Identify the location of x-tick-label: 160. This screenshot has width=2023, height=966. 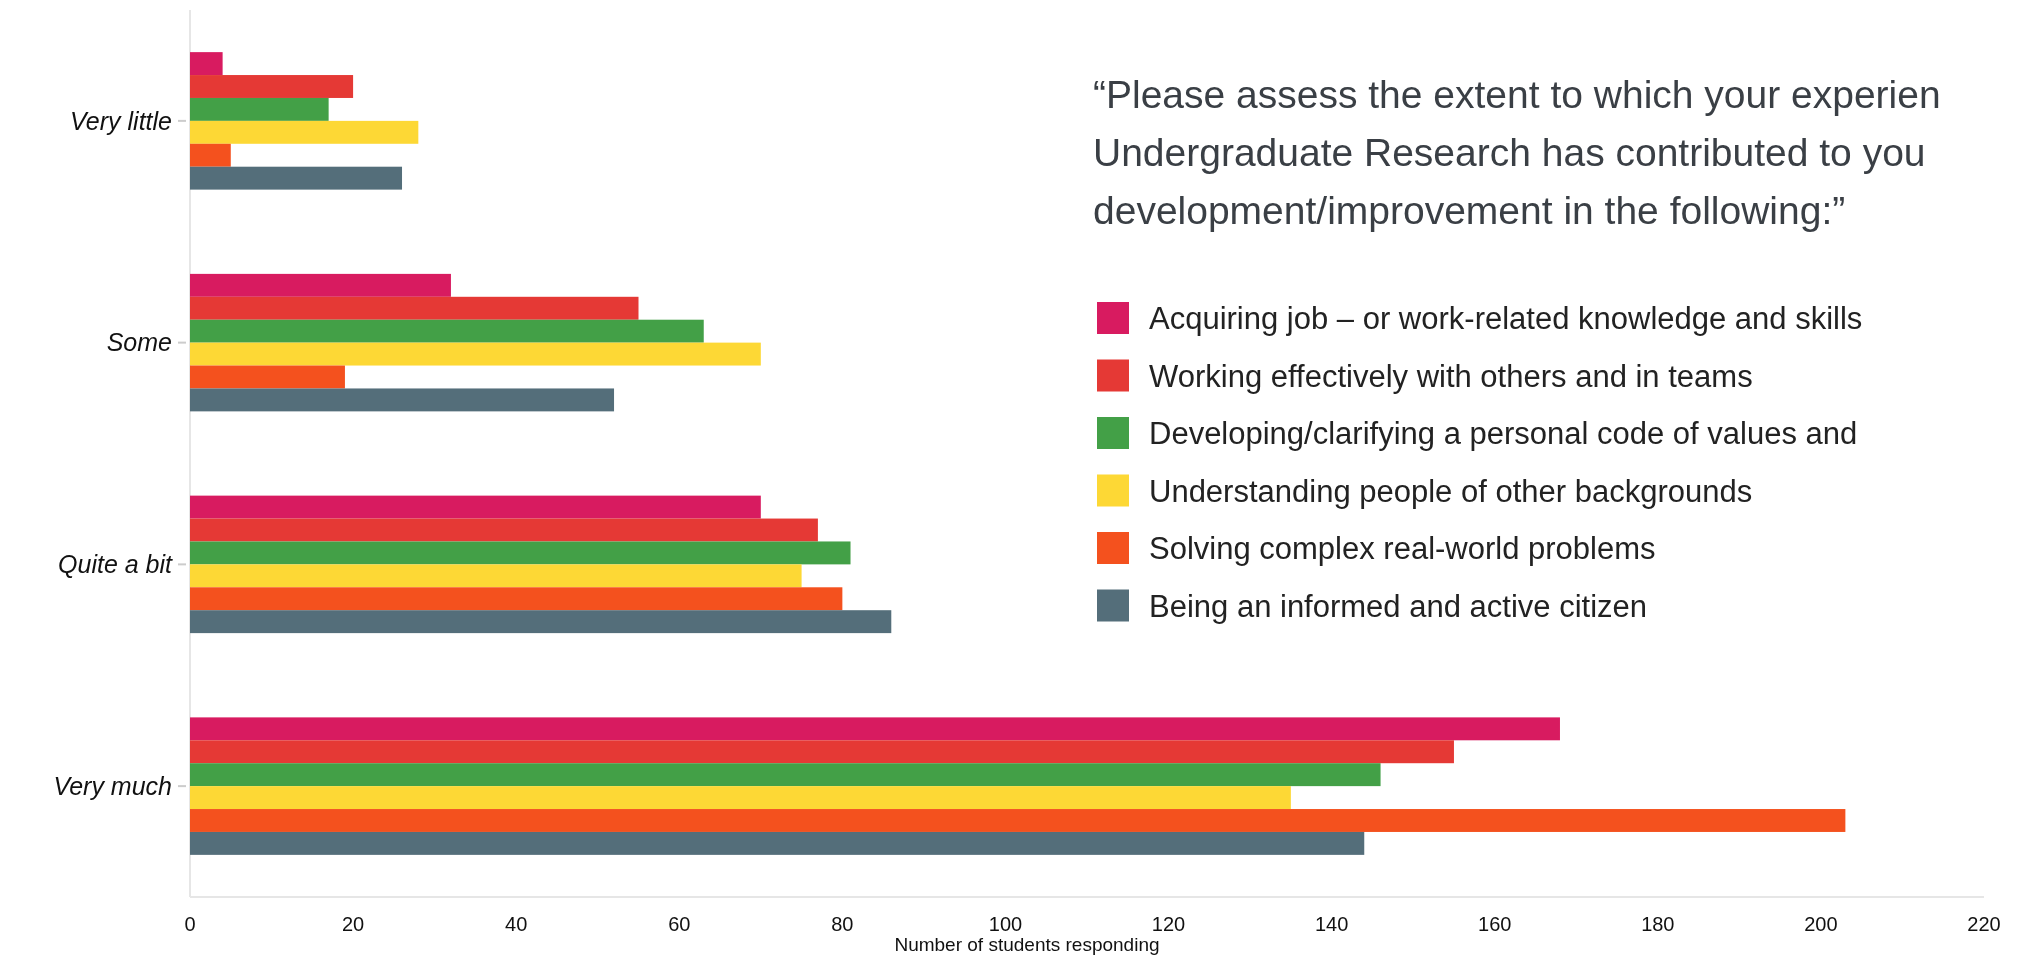
(1495, 924).